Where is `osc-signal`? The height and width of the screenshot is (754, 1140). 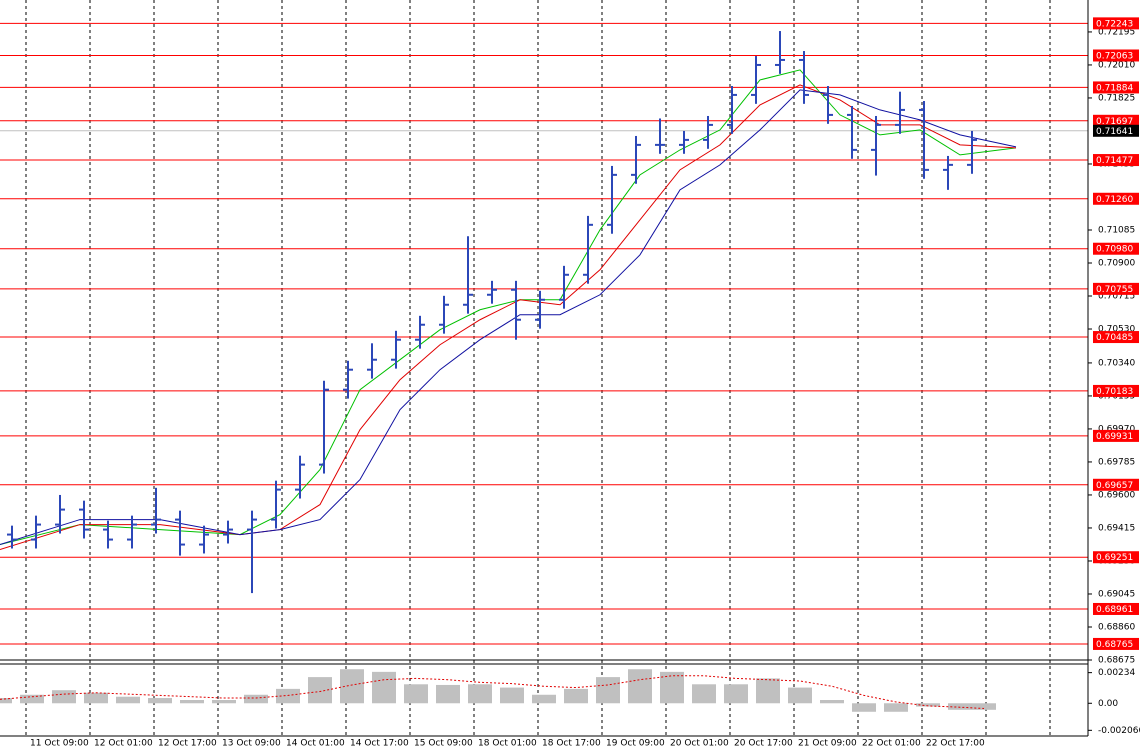 osc-signal is located at coordinates (492, 692).